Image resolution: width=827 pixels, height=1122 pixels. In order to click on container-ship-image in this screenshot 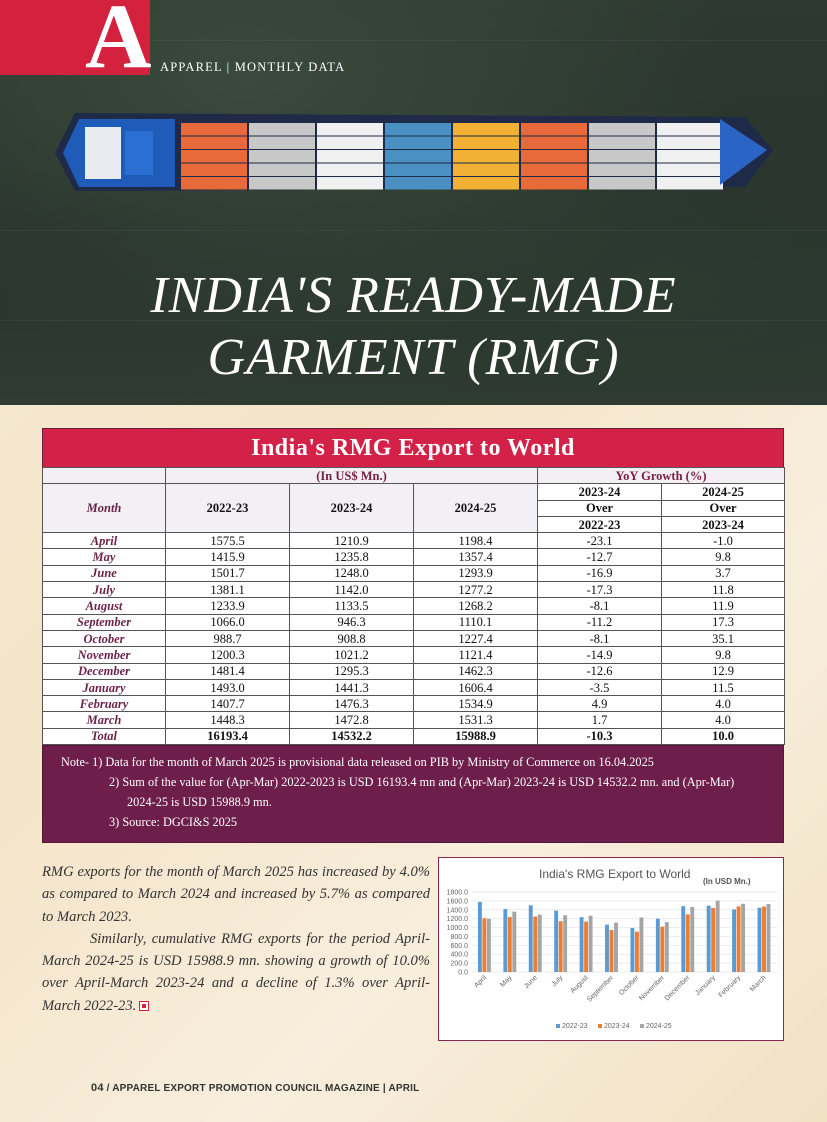, I will do `click(414, 152)`.